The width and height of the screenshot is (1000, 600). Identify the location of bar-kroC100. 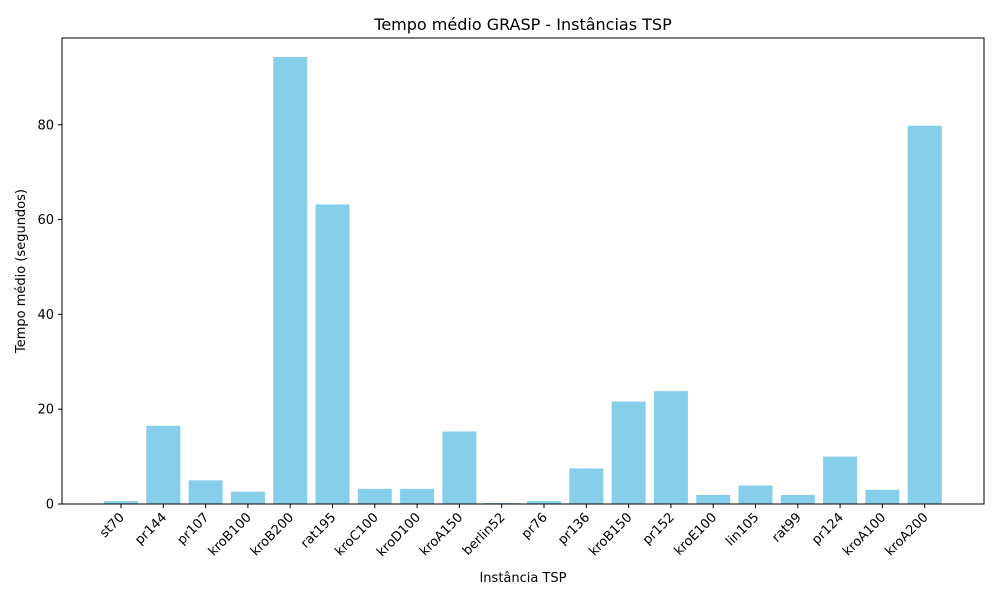
(374, 496).